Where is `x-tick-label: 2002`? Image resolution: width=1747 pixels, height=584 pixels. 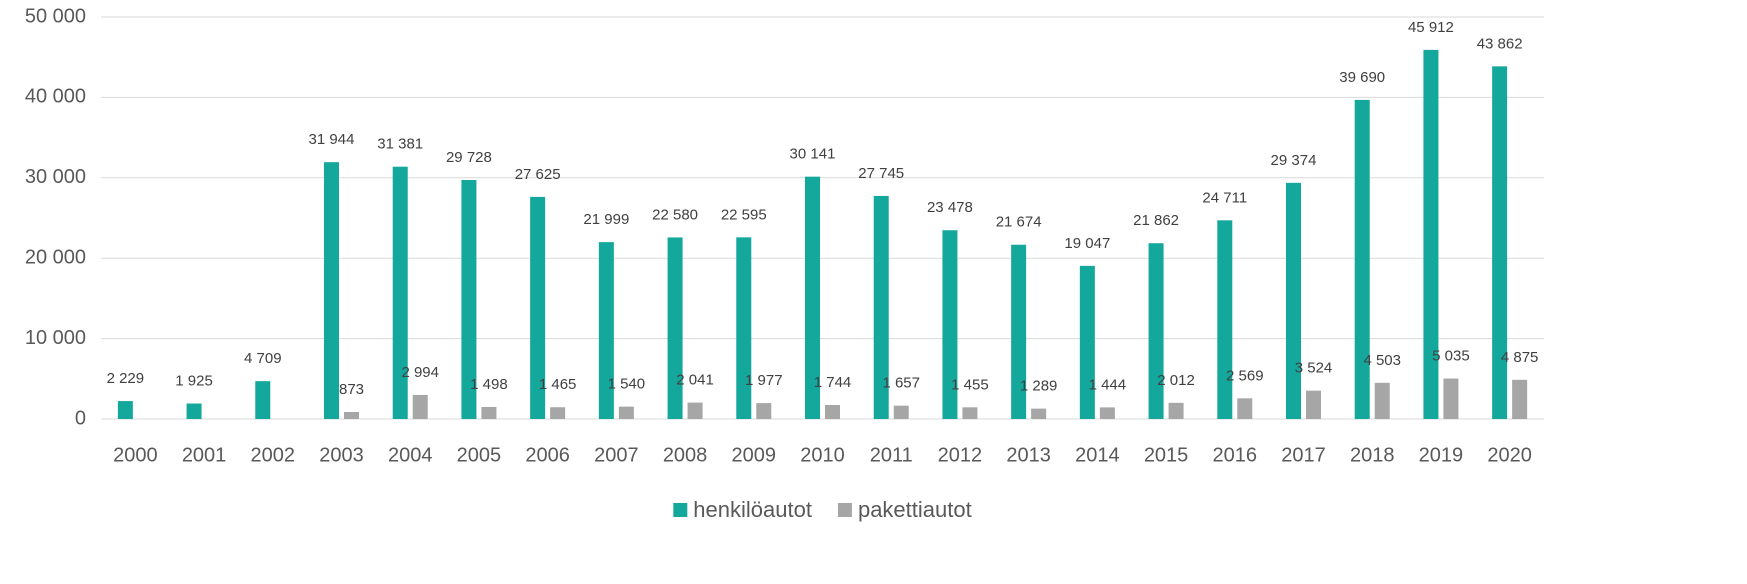 x-tick-label: 2002 is located at coordinates (273, 455).